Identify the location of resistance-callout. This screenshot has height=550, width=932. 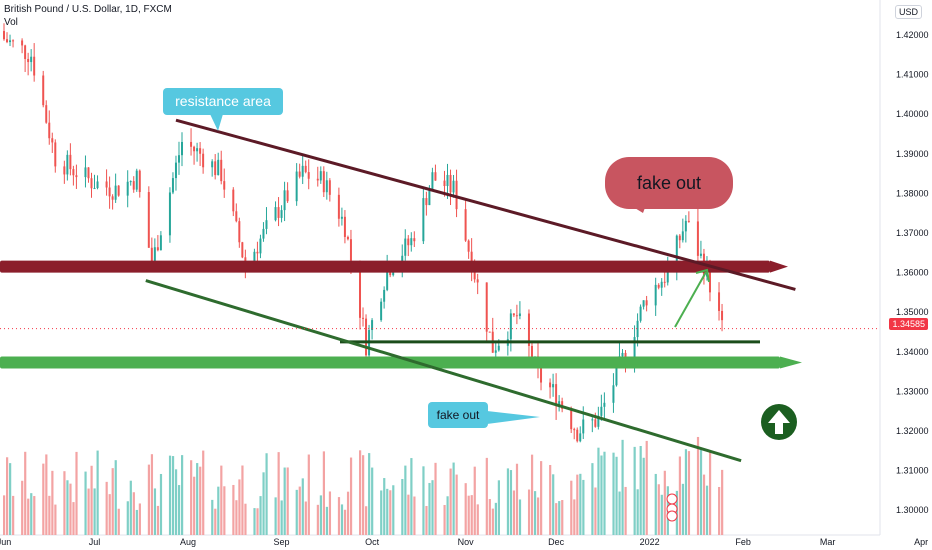
(223, 101).